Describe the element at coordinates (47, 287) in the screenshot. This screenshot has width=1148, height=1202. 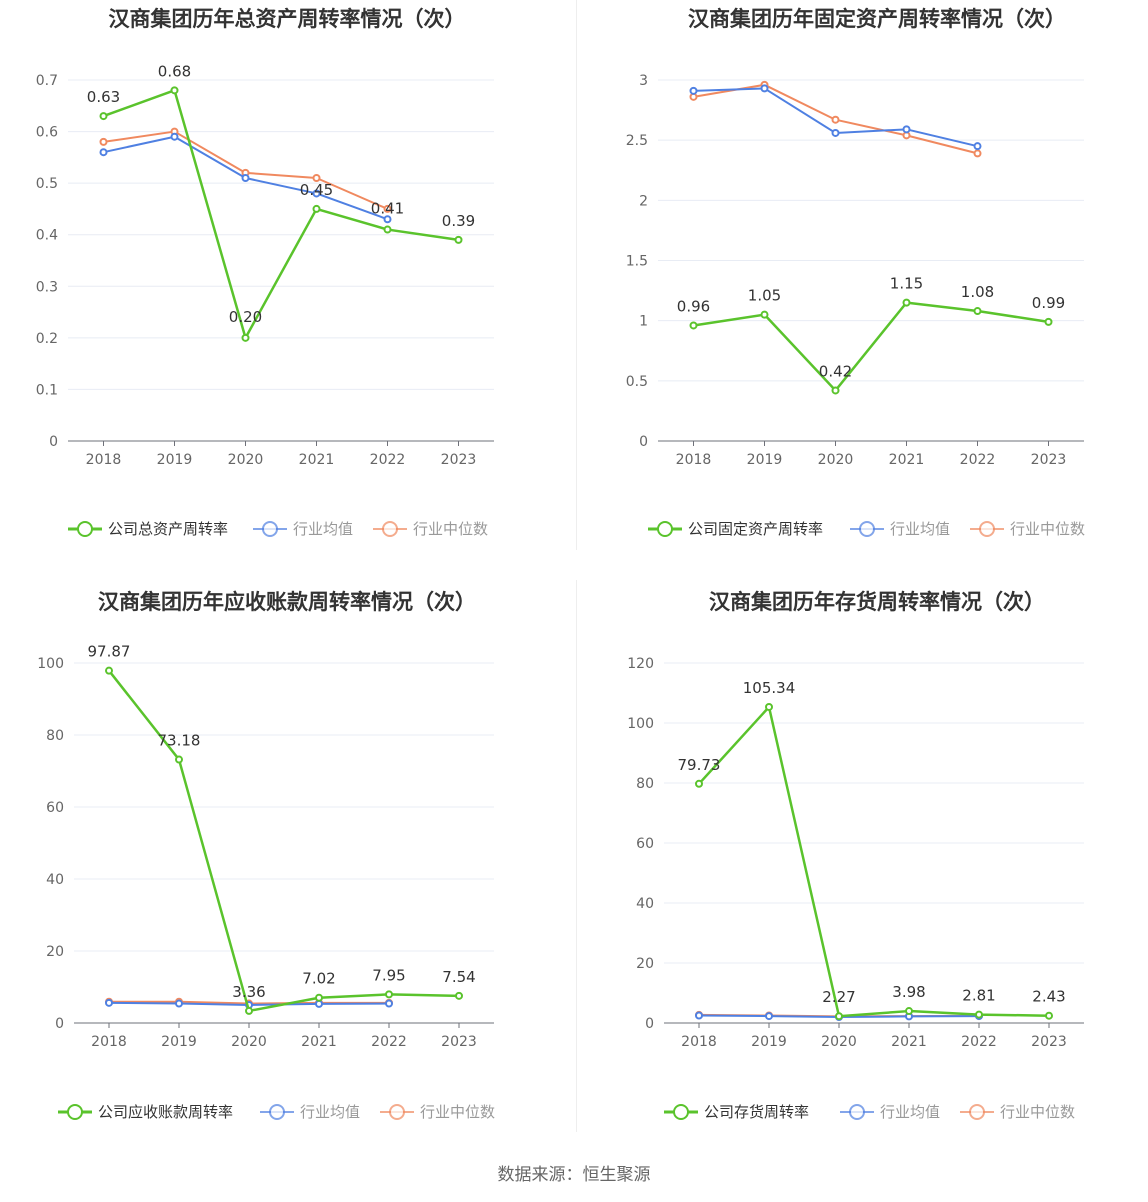
I see `y-tick-label: 0.3` at that location.